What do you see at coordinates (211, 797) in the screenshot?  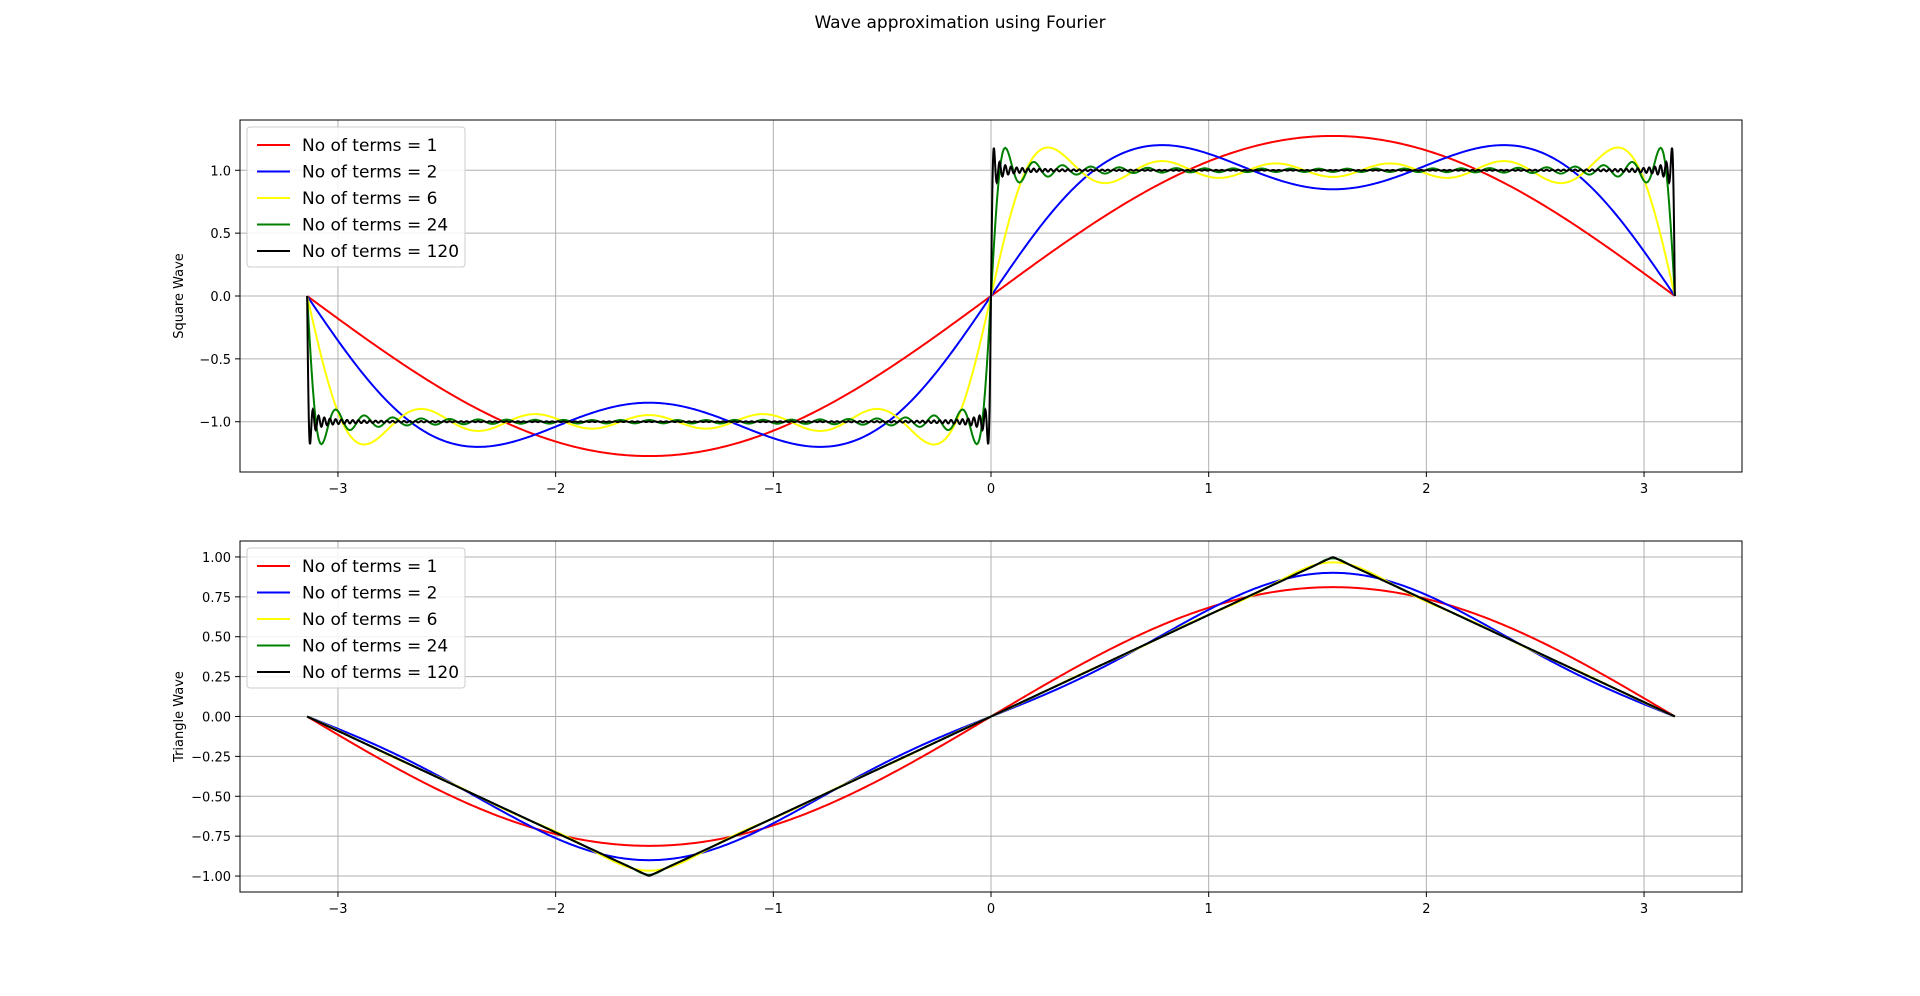 I see `y-tick-label: −0.50` at bounding box center [211, 797].